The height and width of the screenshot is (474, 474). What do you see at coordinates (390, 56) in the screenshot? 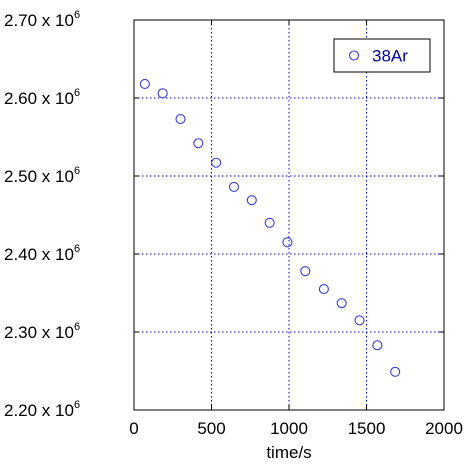
I see `legend-entry-label: 38Ar` at bounding box center [390, 56].